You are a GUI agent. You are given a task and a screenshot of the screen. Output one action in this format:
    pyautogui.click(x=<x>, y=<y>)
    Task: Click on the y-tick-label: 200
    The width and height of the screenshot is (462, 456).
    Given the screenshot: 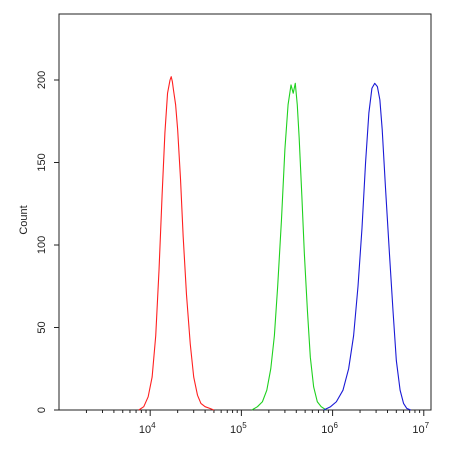 What is the action you would take?
    pyautogui.click(x=42, y=80)
    